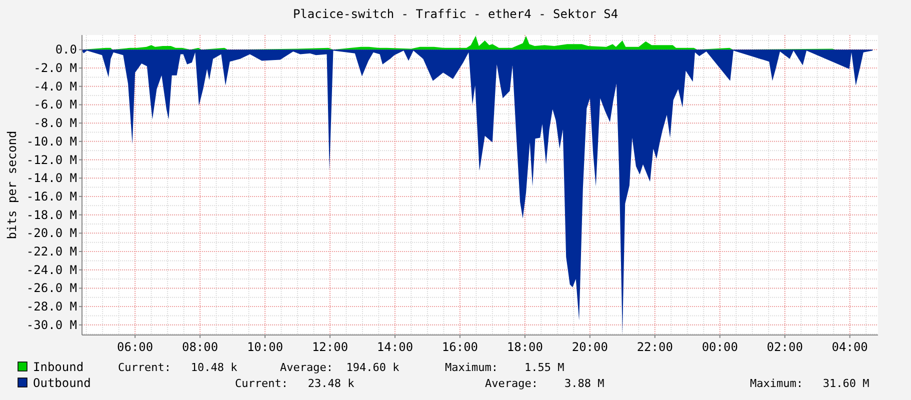 The width and height of the screenshot is (911, 400). What do you see at coordinates (55, 68) in the screenshot?
I see `y-tick-label: -2.0 M` at bounding box center [55, 68].